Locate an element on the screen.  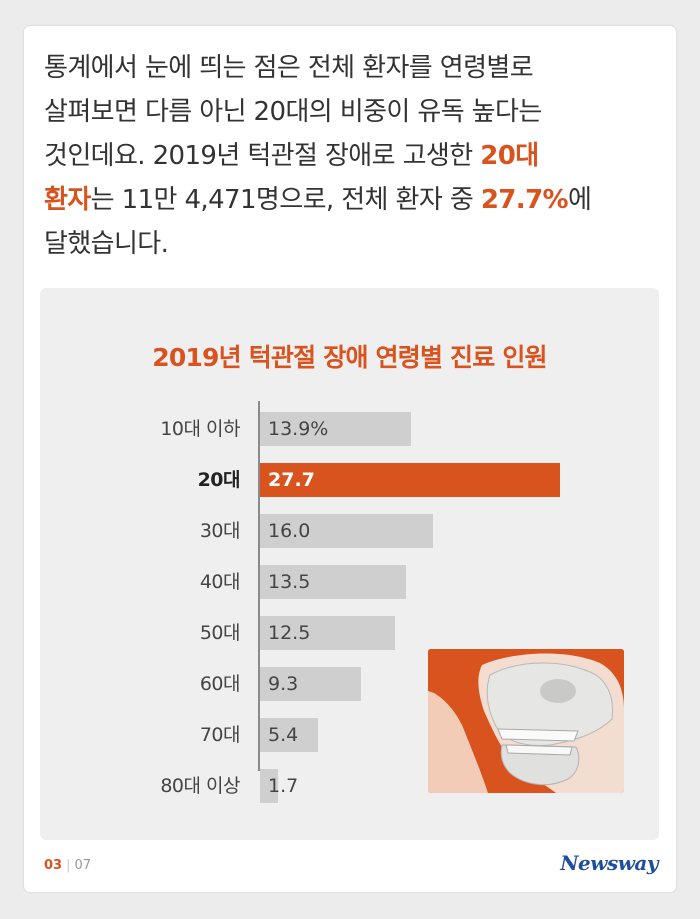
chart-row: 60대 9.3 is located at coordinates (349, 684).